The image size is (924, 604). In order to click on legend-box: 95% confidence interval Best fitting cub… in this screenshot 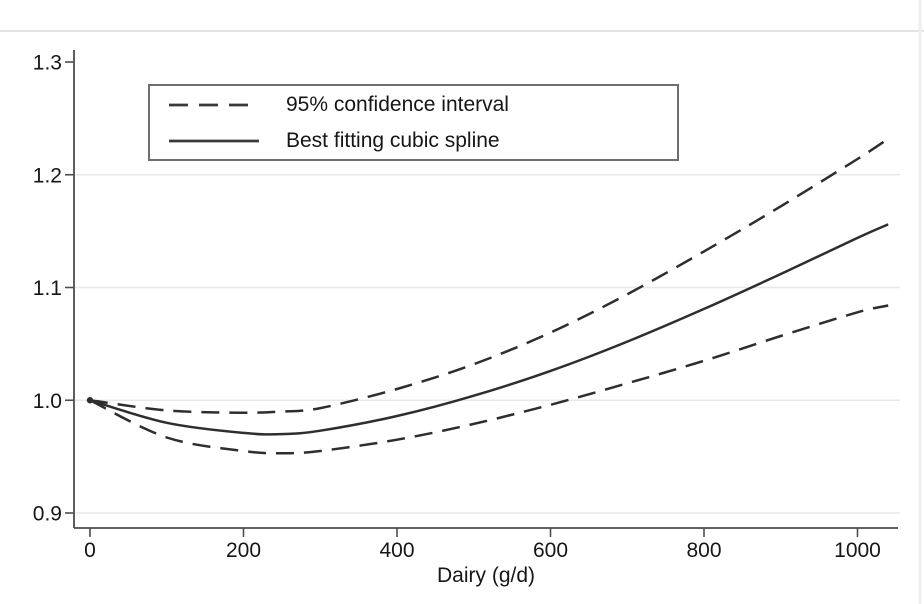, I will do `click(413, 122)`.